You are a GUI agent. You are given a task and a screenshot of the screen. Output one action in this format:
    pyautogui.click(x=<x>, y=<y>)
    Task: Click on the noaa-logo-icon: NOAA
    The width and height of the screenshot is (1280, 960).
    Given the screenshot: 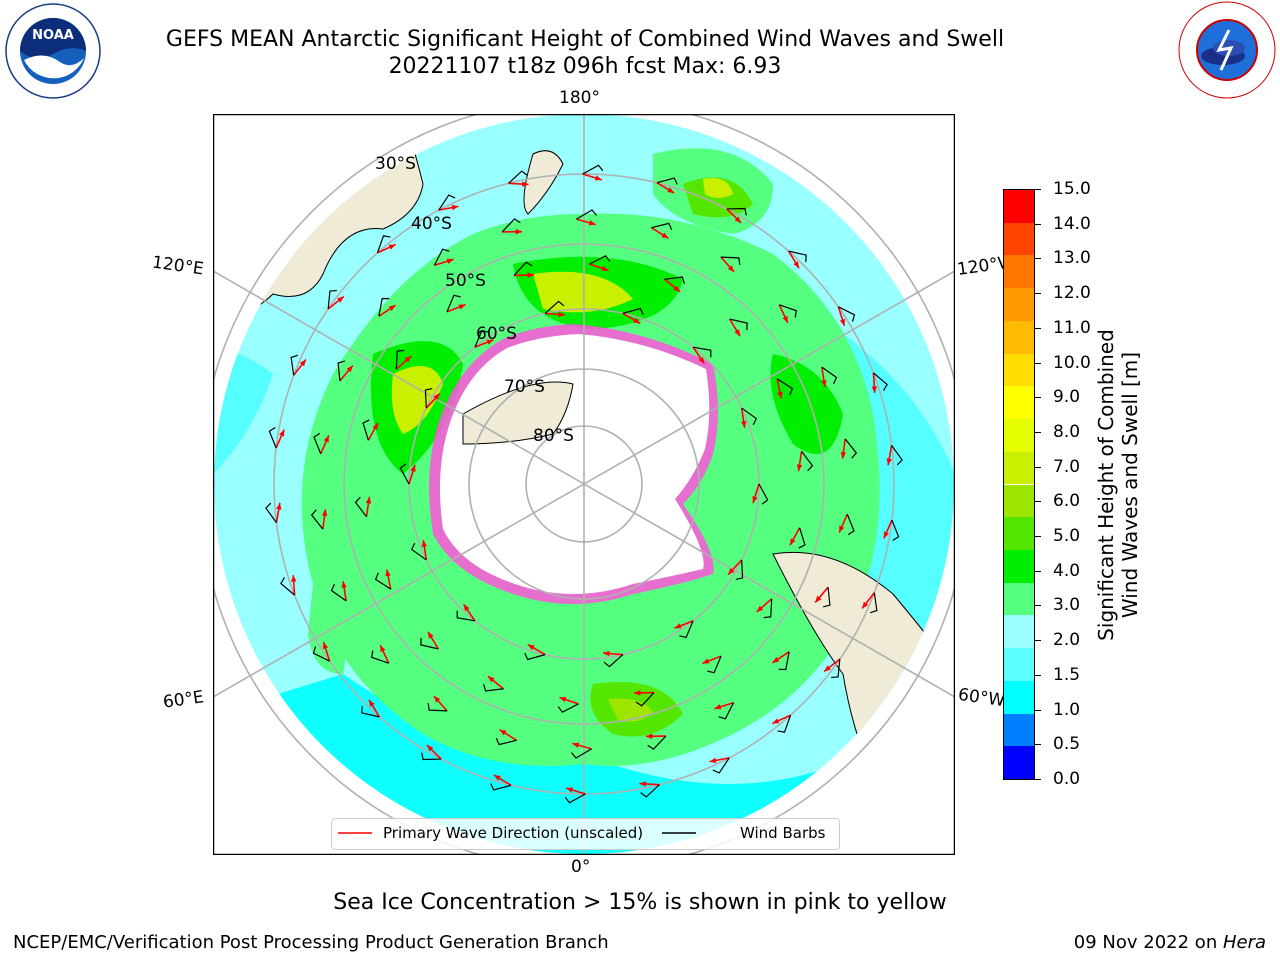 What is the action you would take?
    pyautogui.click(x=53, y=51)
    